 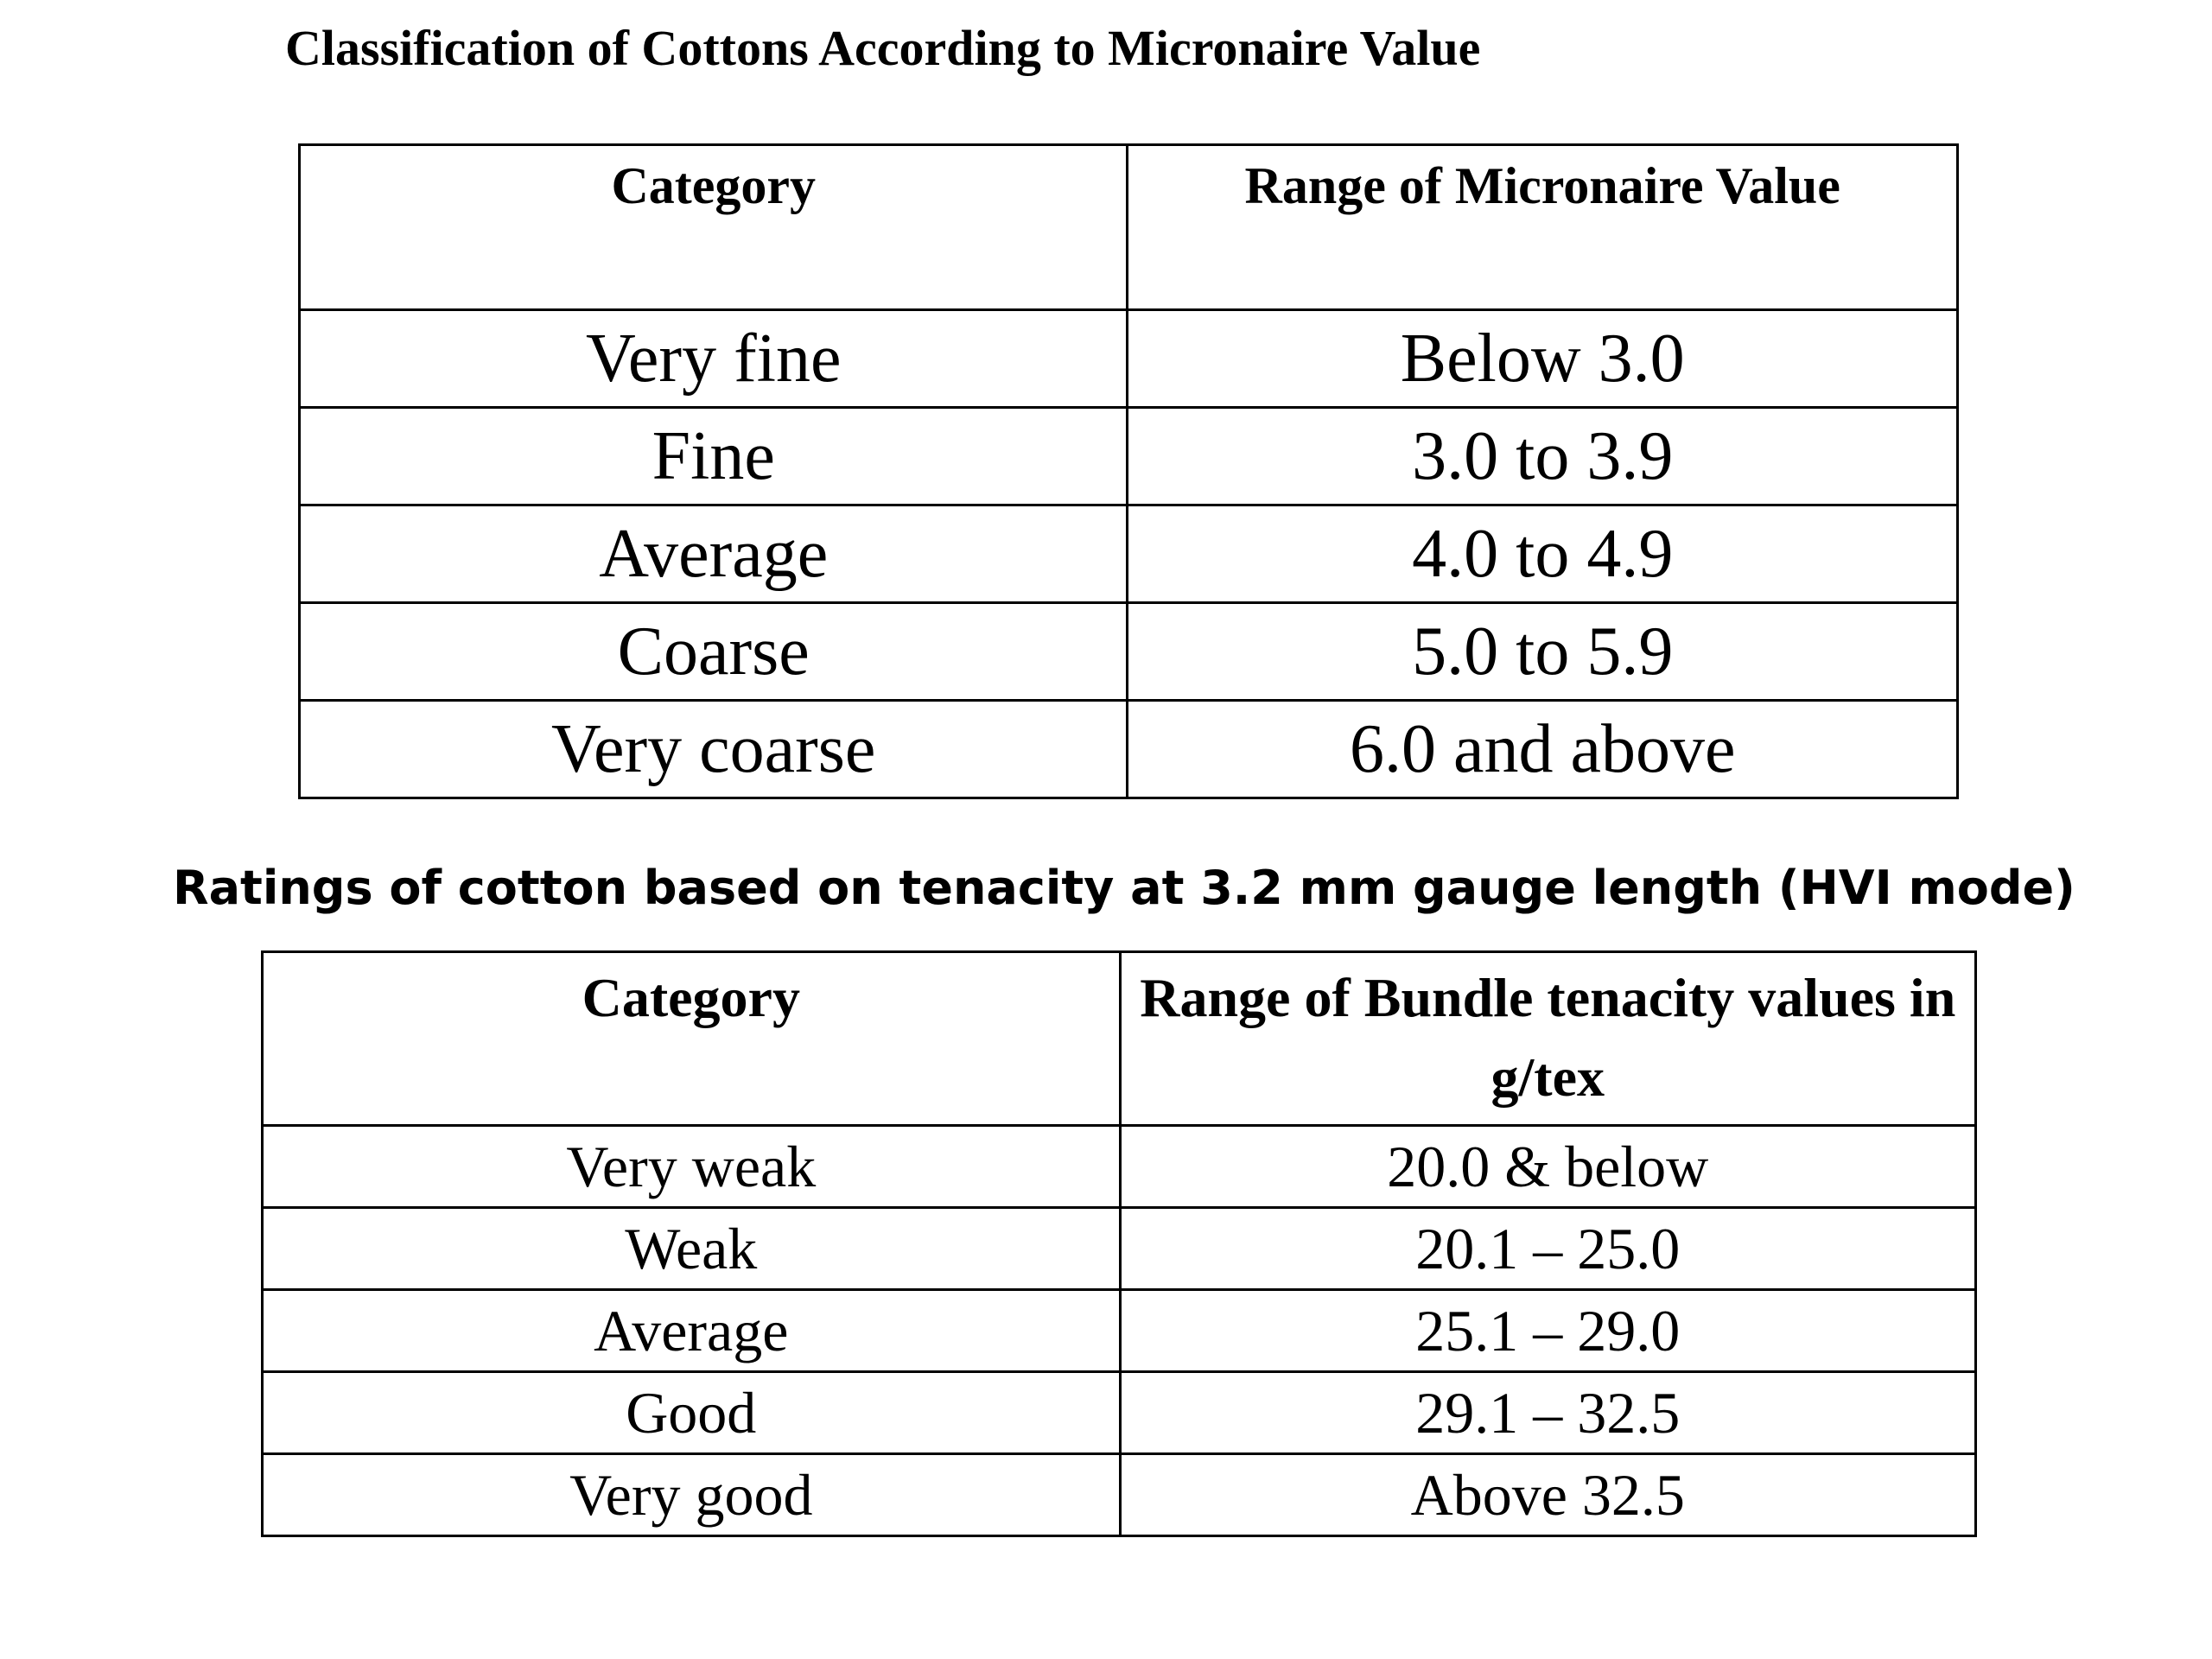 I want to click on table-header-row: Category Range of Micronaire Value, so click(x=1128, y=227).